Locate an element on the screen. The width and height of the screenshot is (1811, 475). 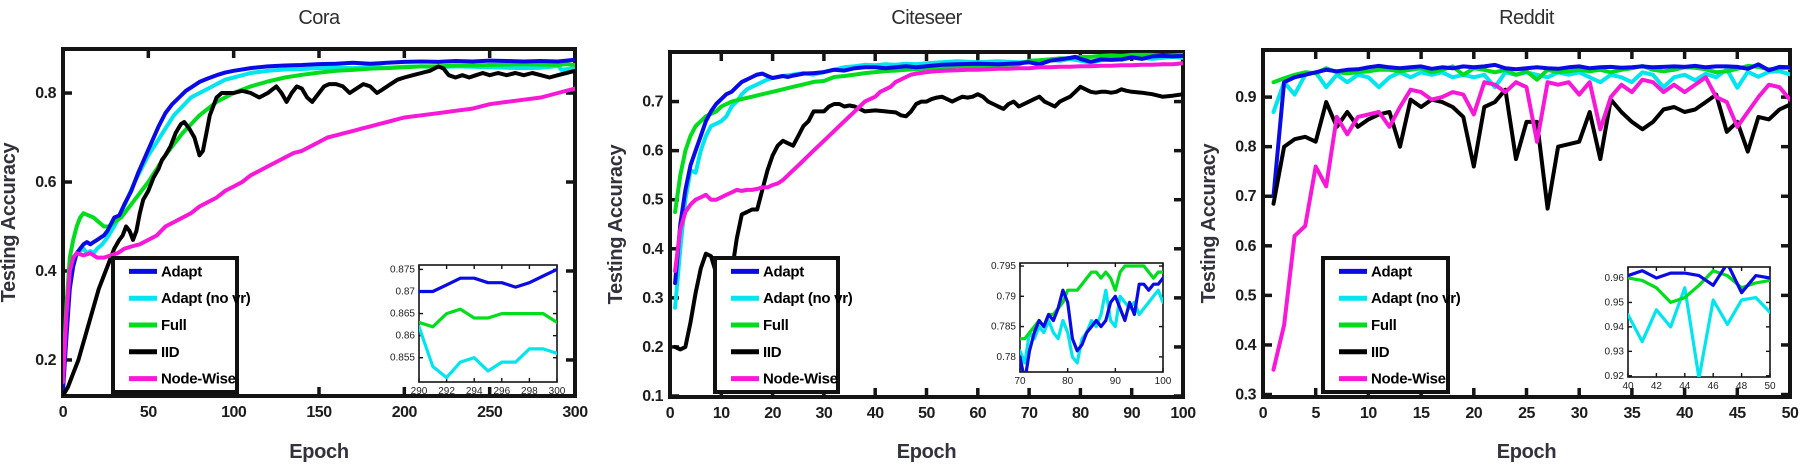
x-tick-label: 45 is located at coordinates (1737, 413).